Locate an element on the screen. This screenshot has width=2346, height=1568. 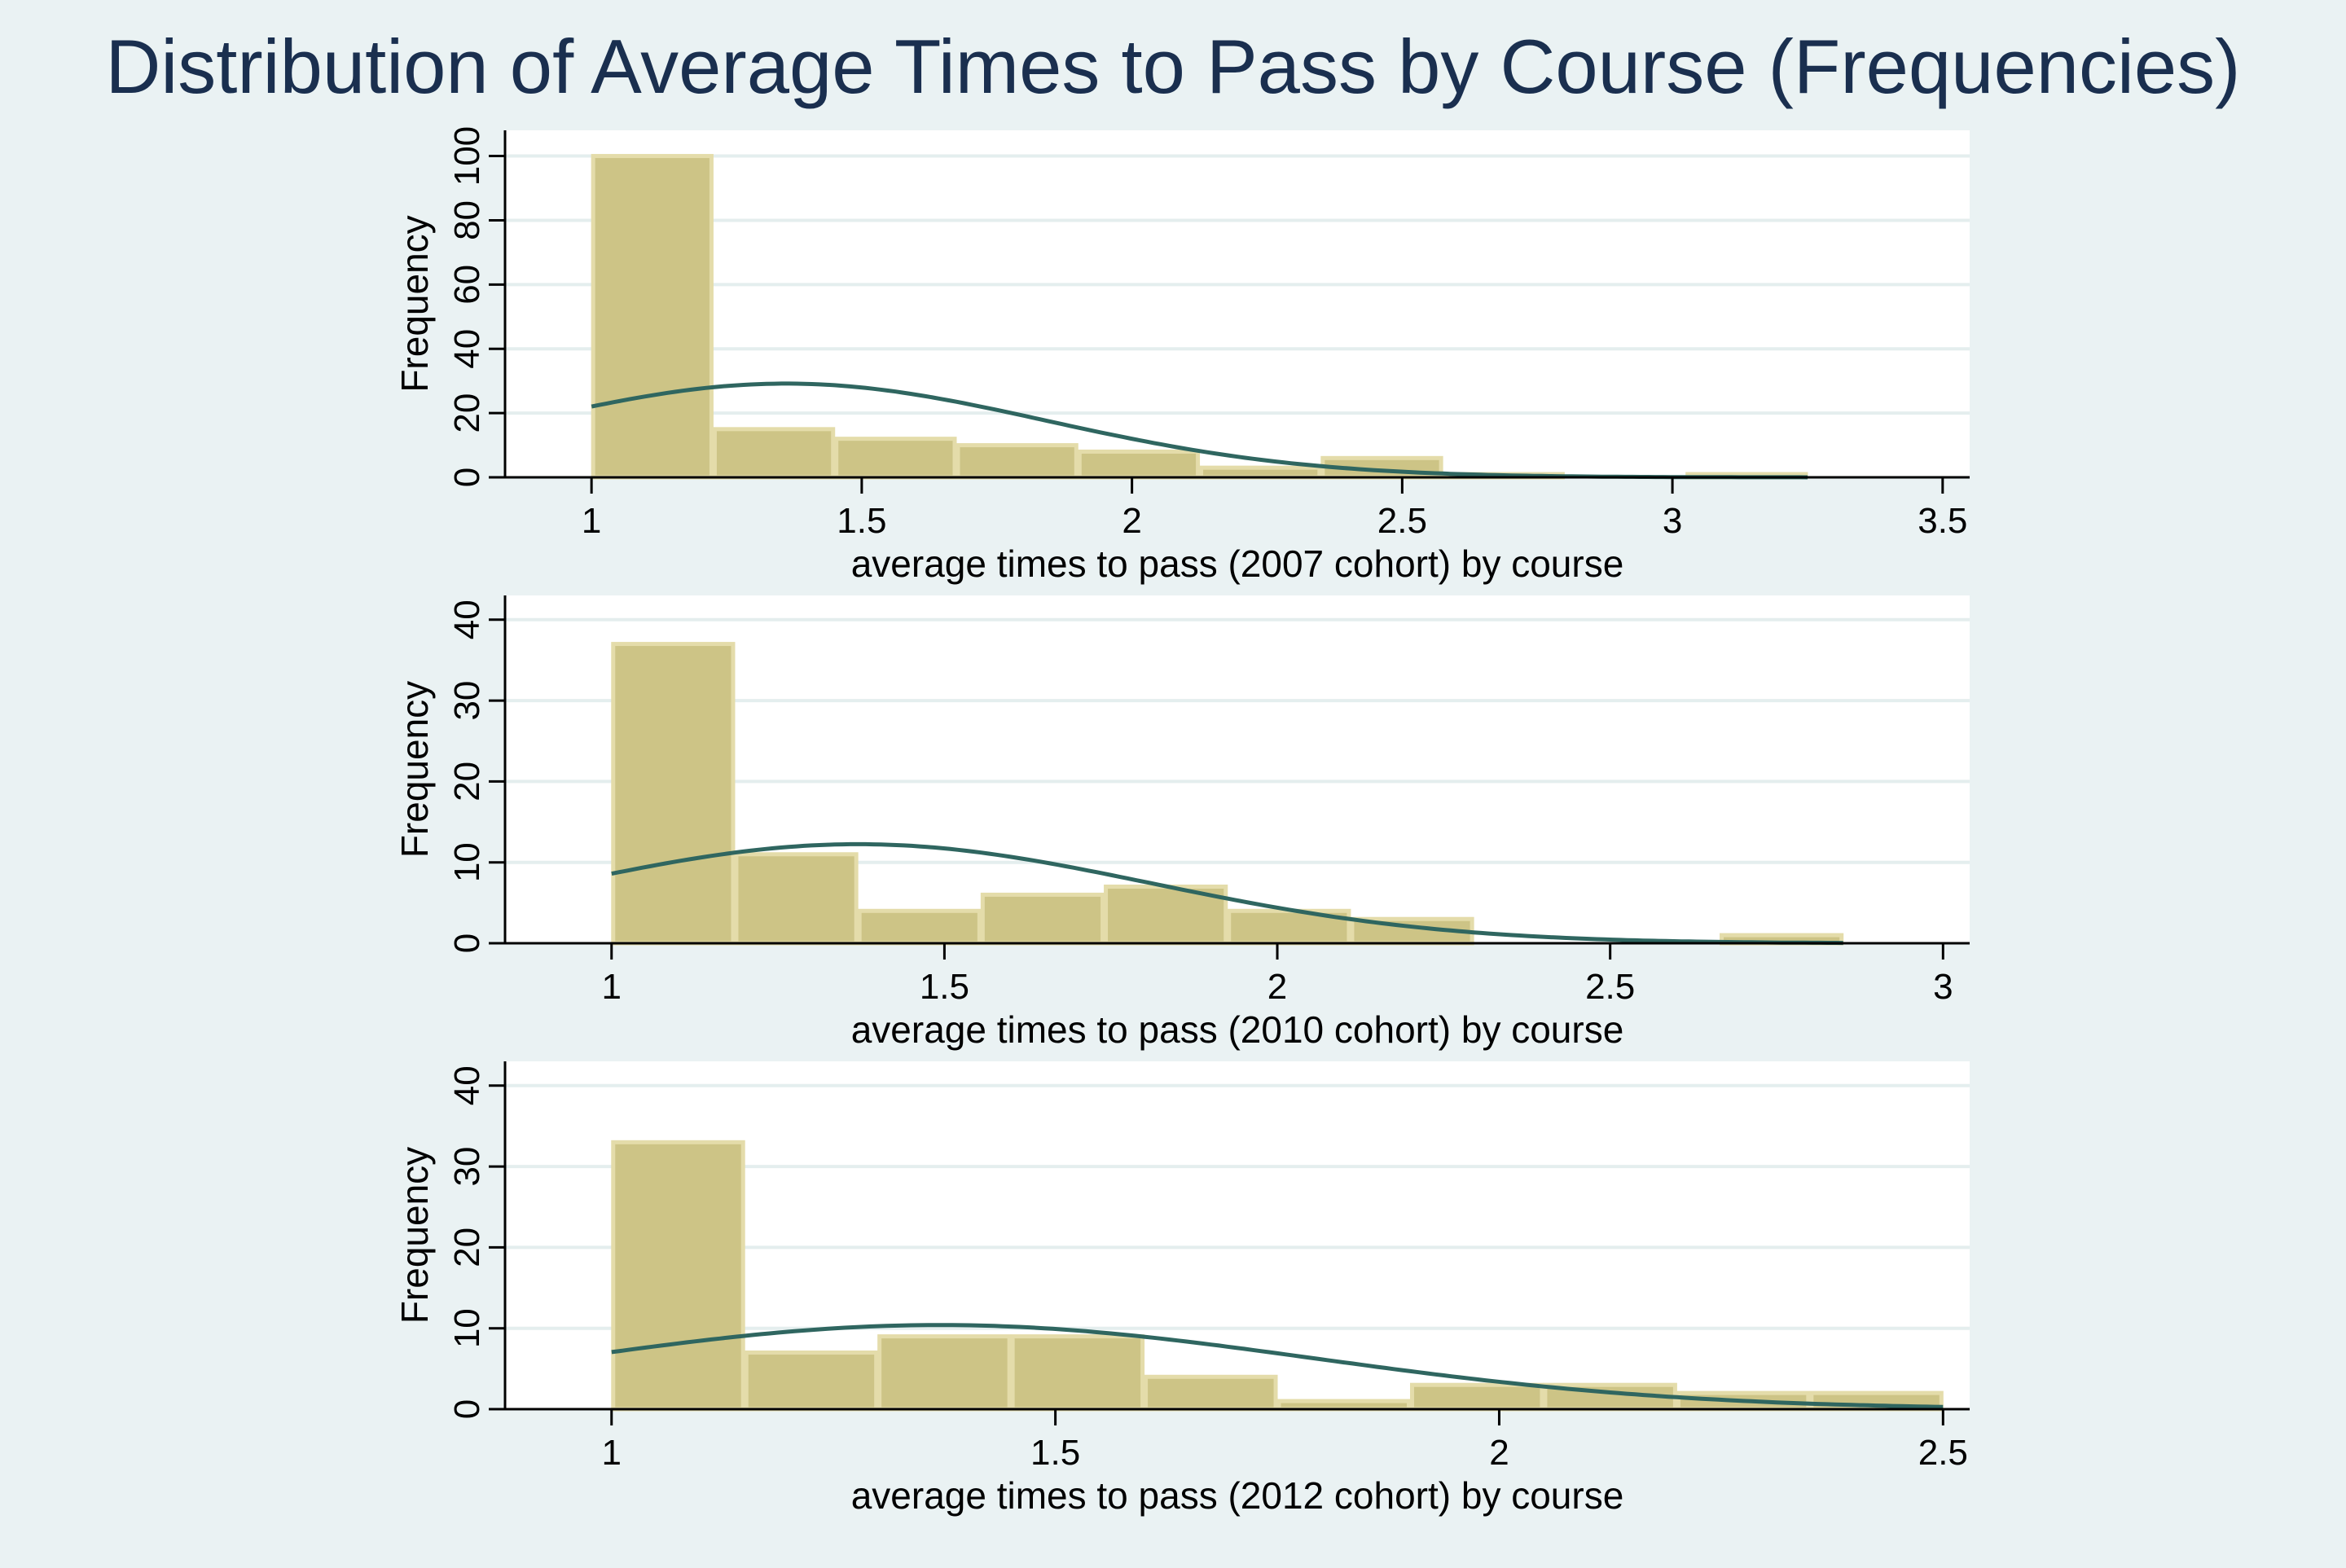
x-tick-label-2-1: 1.5 is located at coordinates (945, 987).